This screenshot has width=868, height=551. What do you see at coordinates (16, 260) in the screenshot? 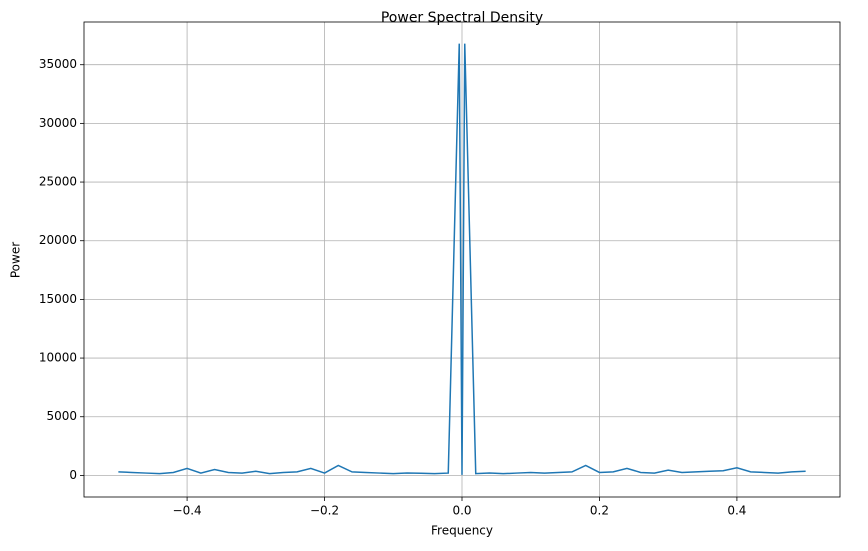
I see `y-axis-label: Power` at bounding box center [16, 260].